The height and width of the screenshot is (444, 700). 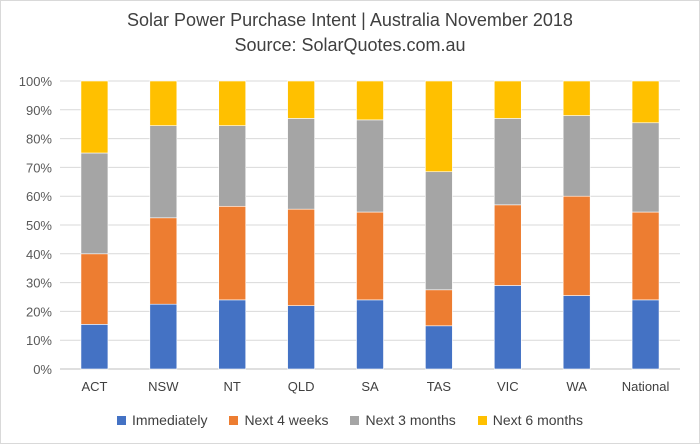 What do you see at coordinates (646, 386) in the screenshot?
I see `x-tick-label: National` at bounding box center [646, 386].